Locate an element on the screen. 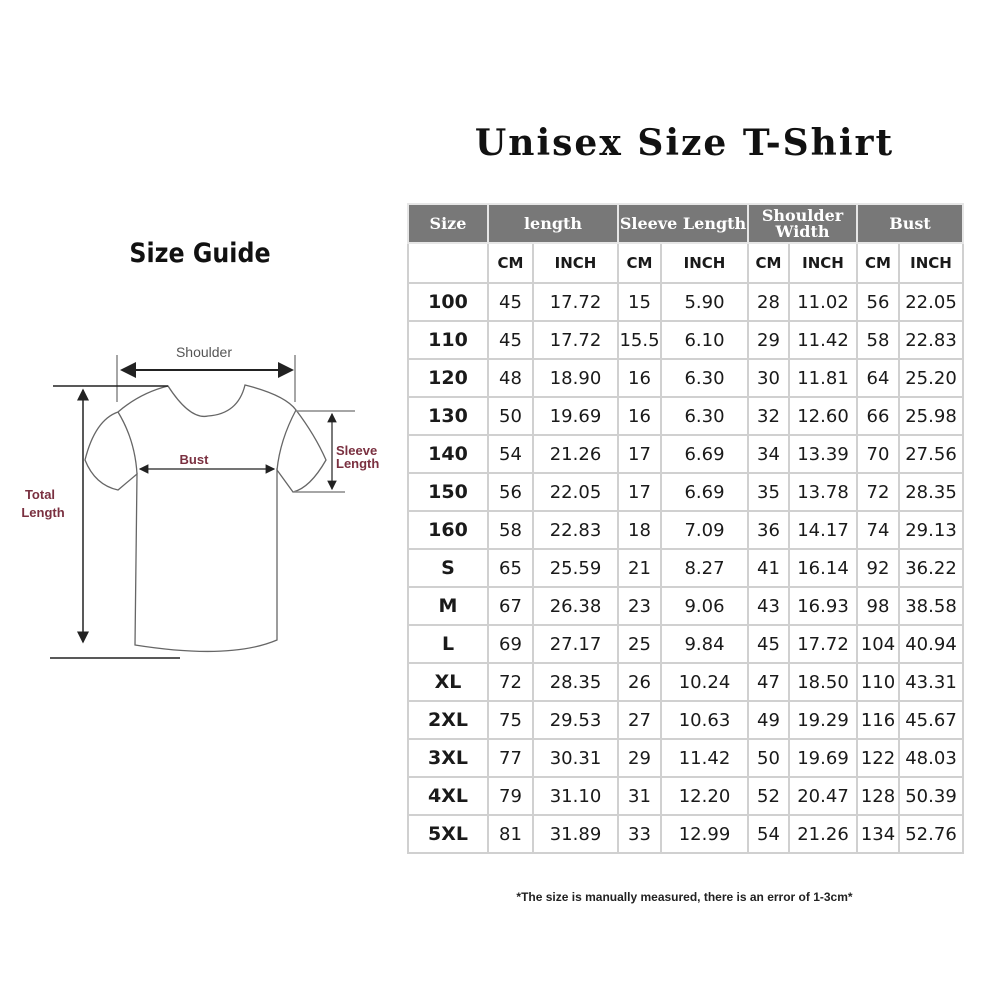 The height and width of the screenshot is (1000, 1000). chart-title: Unisex Size T-Shirt is located at coordinates (684, 143).